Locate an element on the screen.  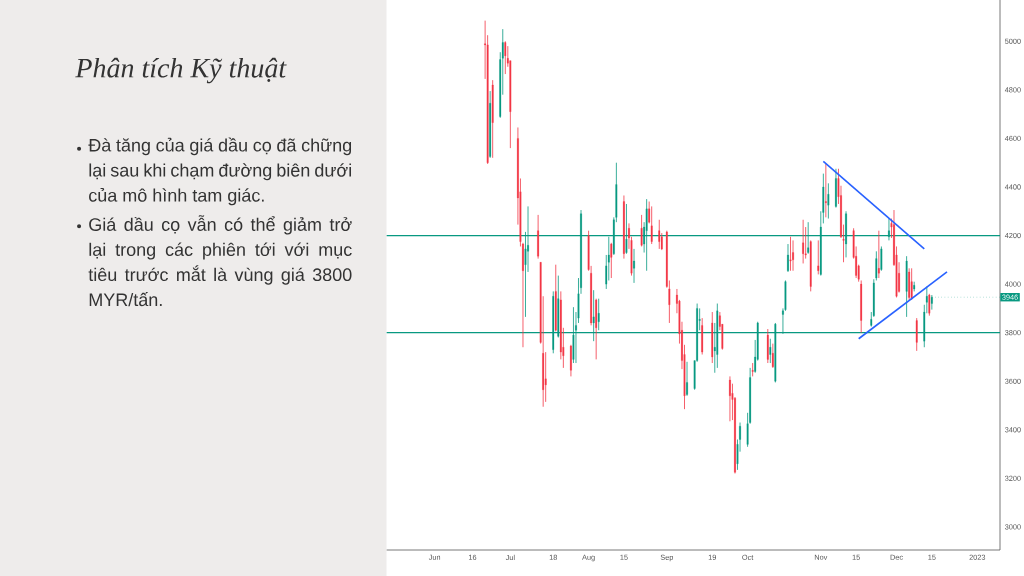
text: Đà tăng của giá dầu cọ đã chững lại sau khi chạm đường biên dưới của mô hình tam giác. is located at coordinates (220, 171).